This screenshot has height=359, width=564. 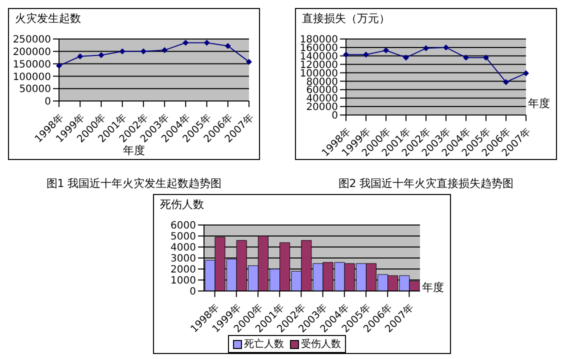 What do you see at coordinates (182, 204) in the screenshot?
I see `y-axis-title: 死伤人数` at bounding box center [182, 204].